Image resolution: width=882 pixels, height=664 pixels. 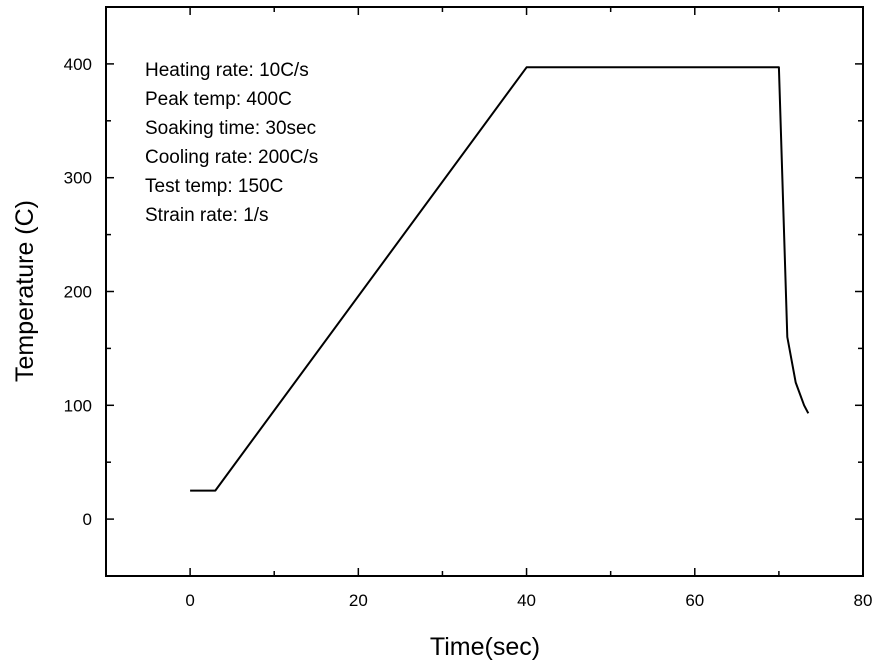 What do you see at coordinates (207, 215) in the screenshot?
I see `annotation-line: Strain rate: 1/s` at bounding box center [207, 215].